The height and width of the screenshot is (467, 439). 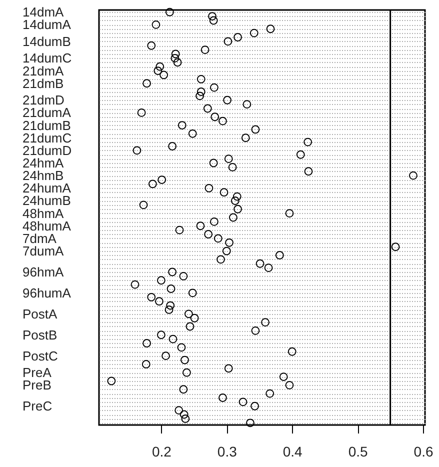 I want to click on y-tick-label: 21dmB, so click(x=43, y=83).